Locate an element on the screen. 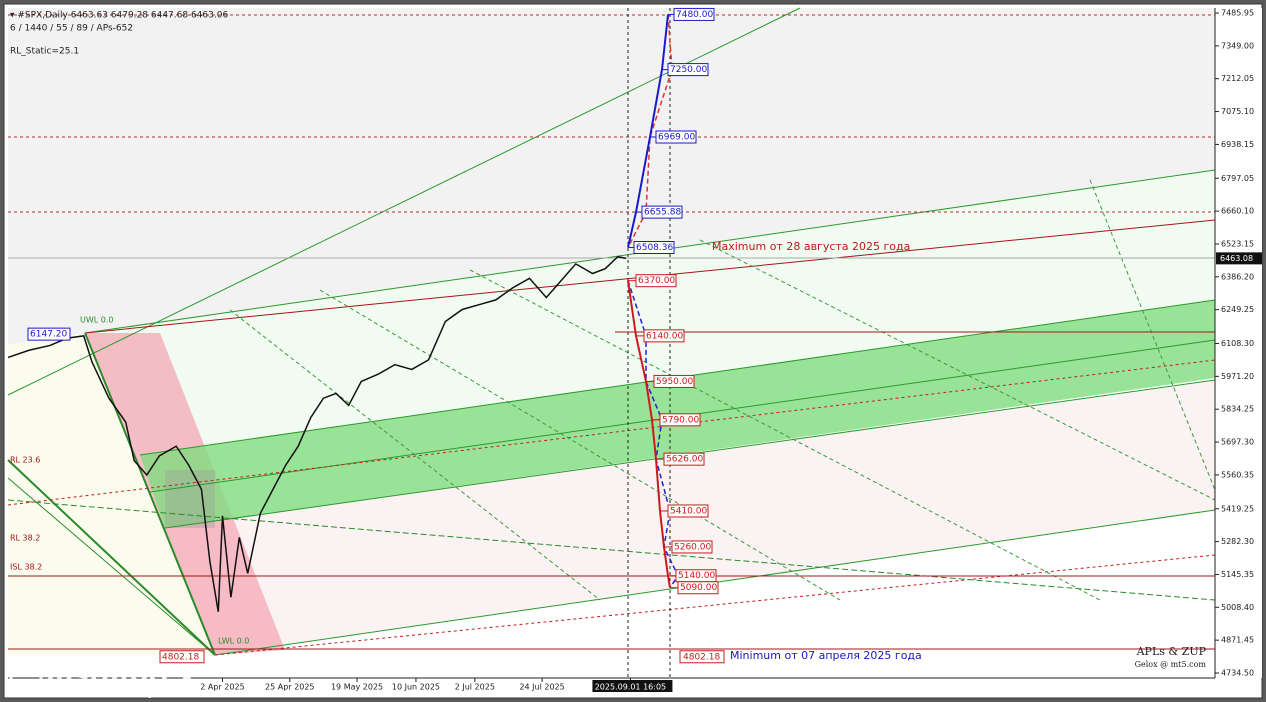  level-label: 7250.00 is located at coordinates (688, 70).